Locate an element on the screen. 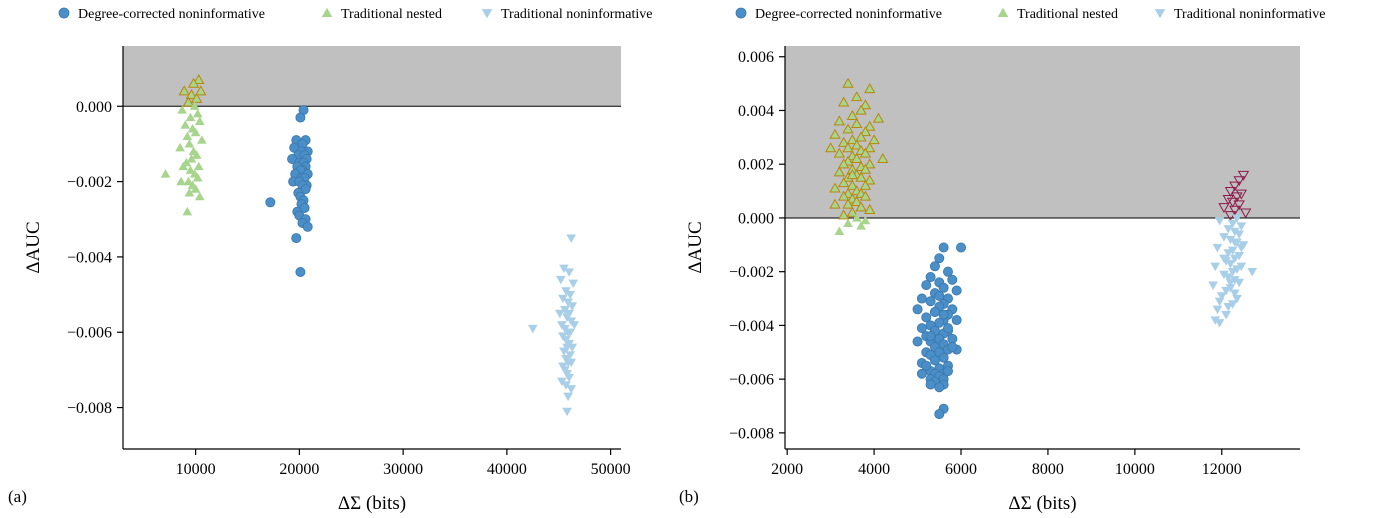 This screenshot has height=518, width=1373. y-tick-label: −0.008 is located at coordinates (89, 408).